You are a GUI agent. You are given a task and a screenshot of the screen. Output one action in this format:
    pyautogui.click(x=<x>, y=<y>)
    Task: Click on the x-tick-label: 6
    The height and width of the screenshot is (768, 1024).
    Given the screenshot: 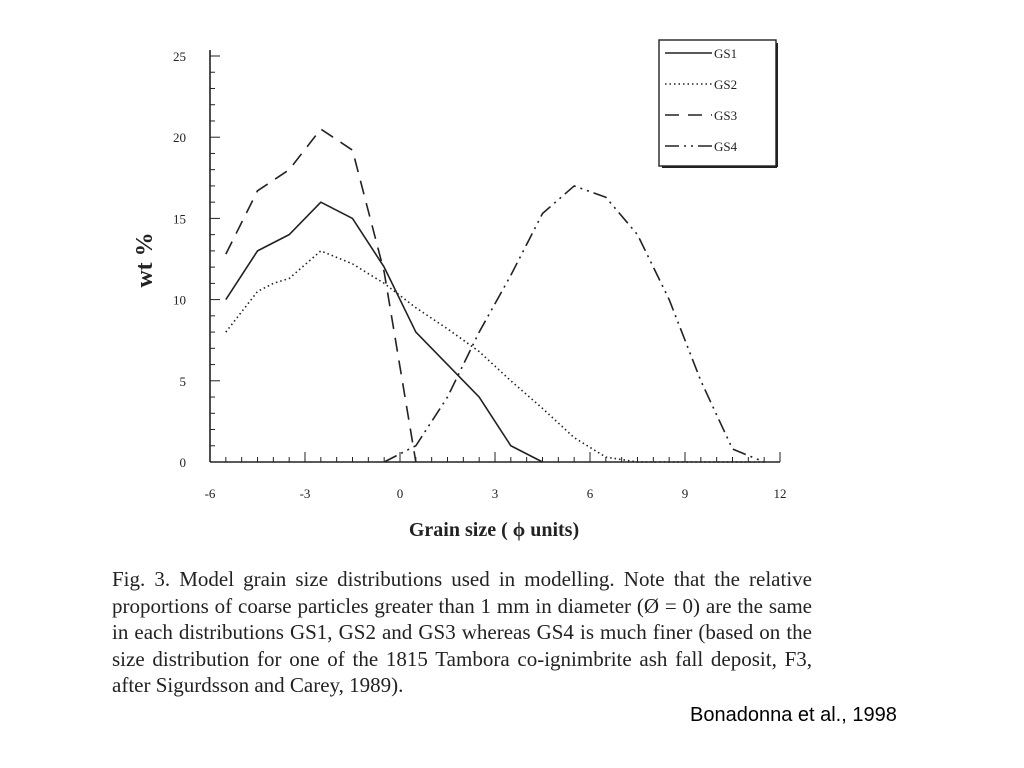 What is the action you would take?
    pyautogui.click(x=590, y=493)
    